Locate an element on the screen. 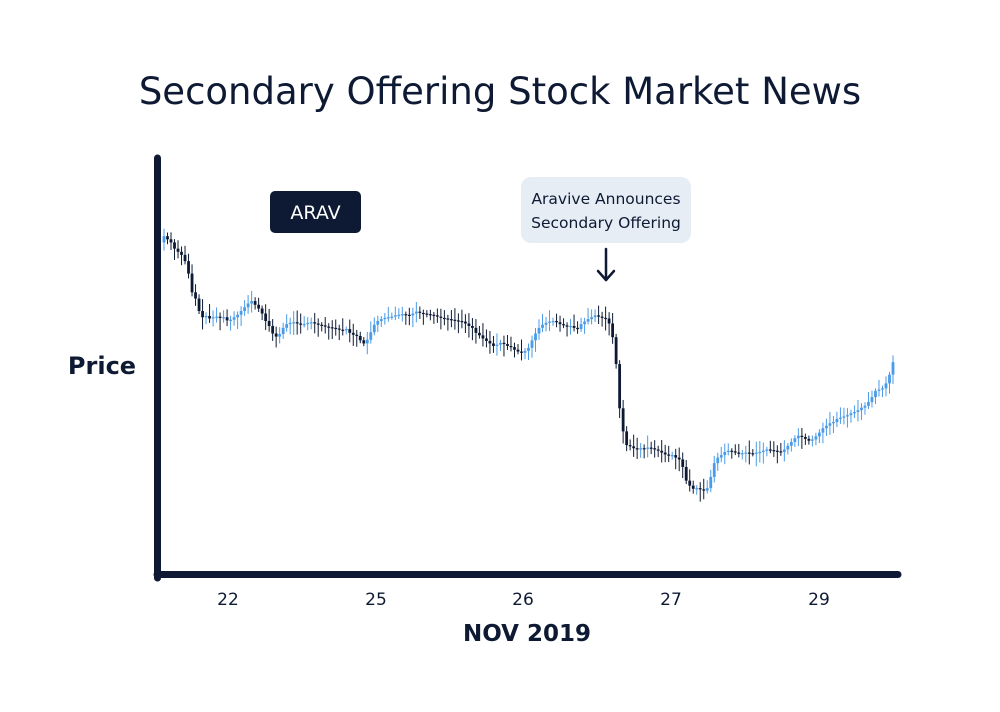 This screenshot has width=1000, height=712. y-axis-label: Price is located at coordinates (102, 366).